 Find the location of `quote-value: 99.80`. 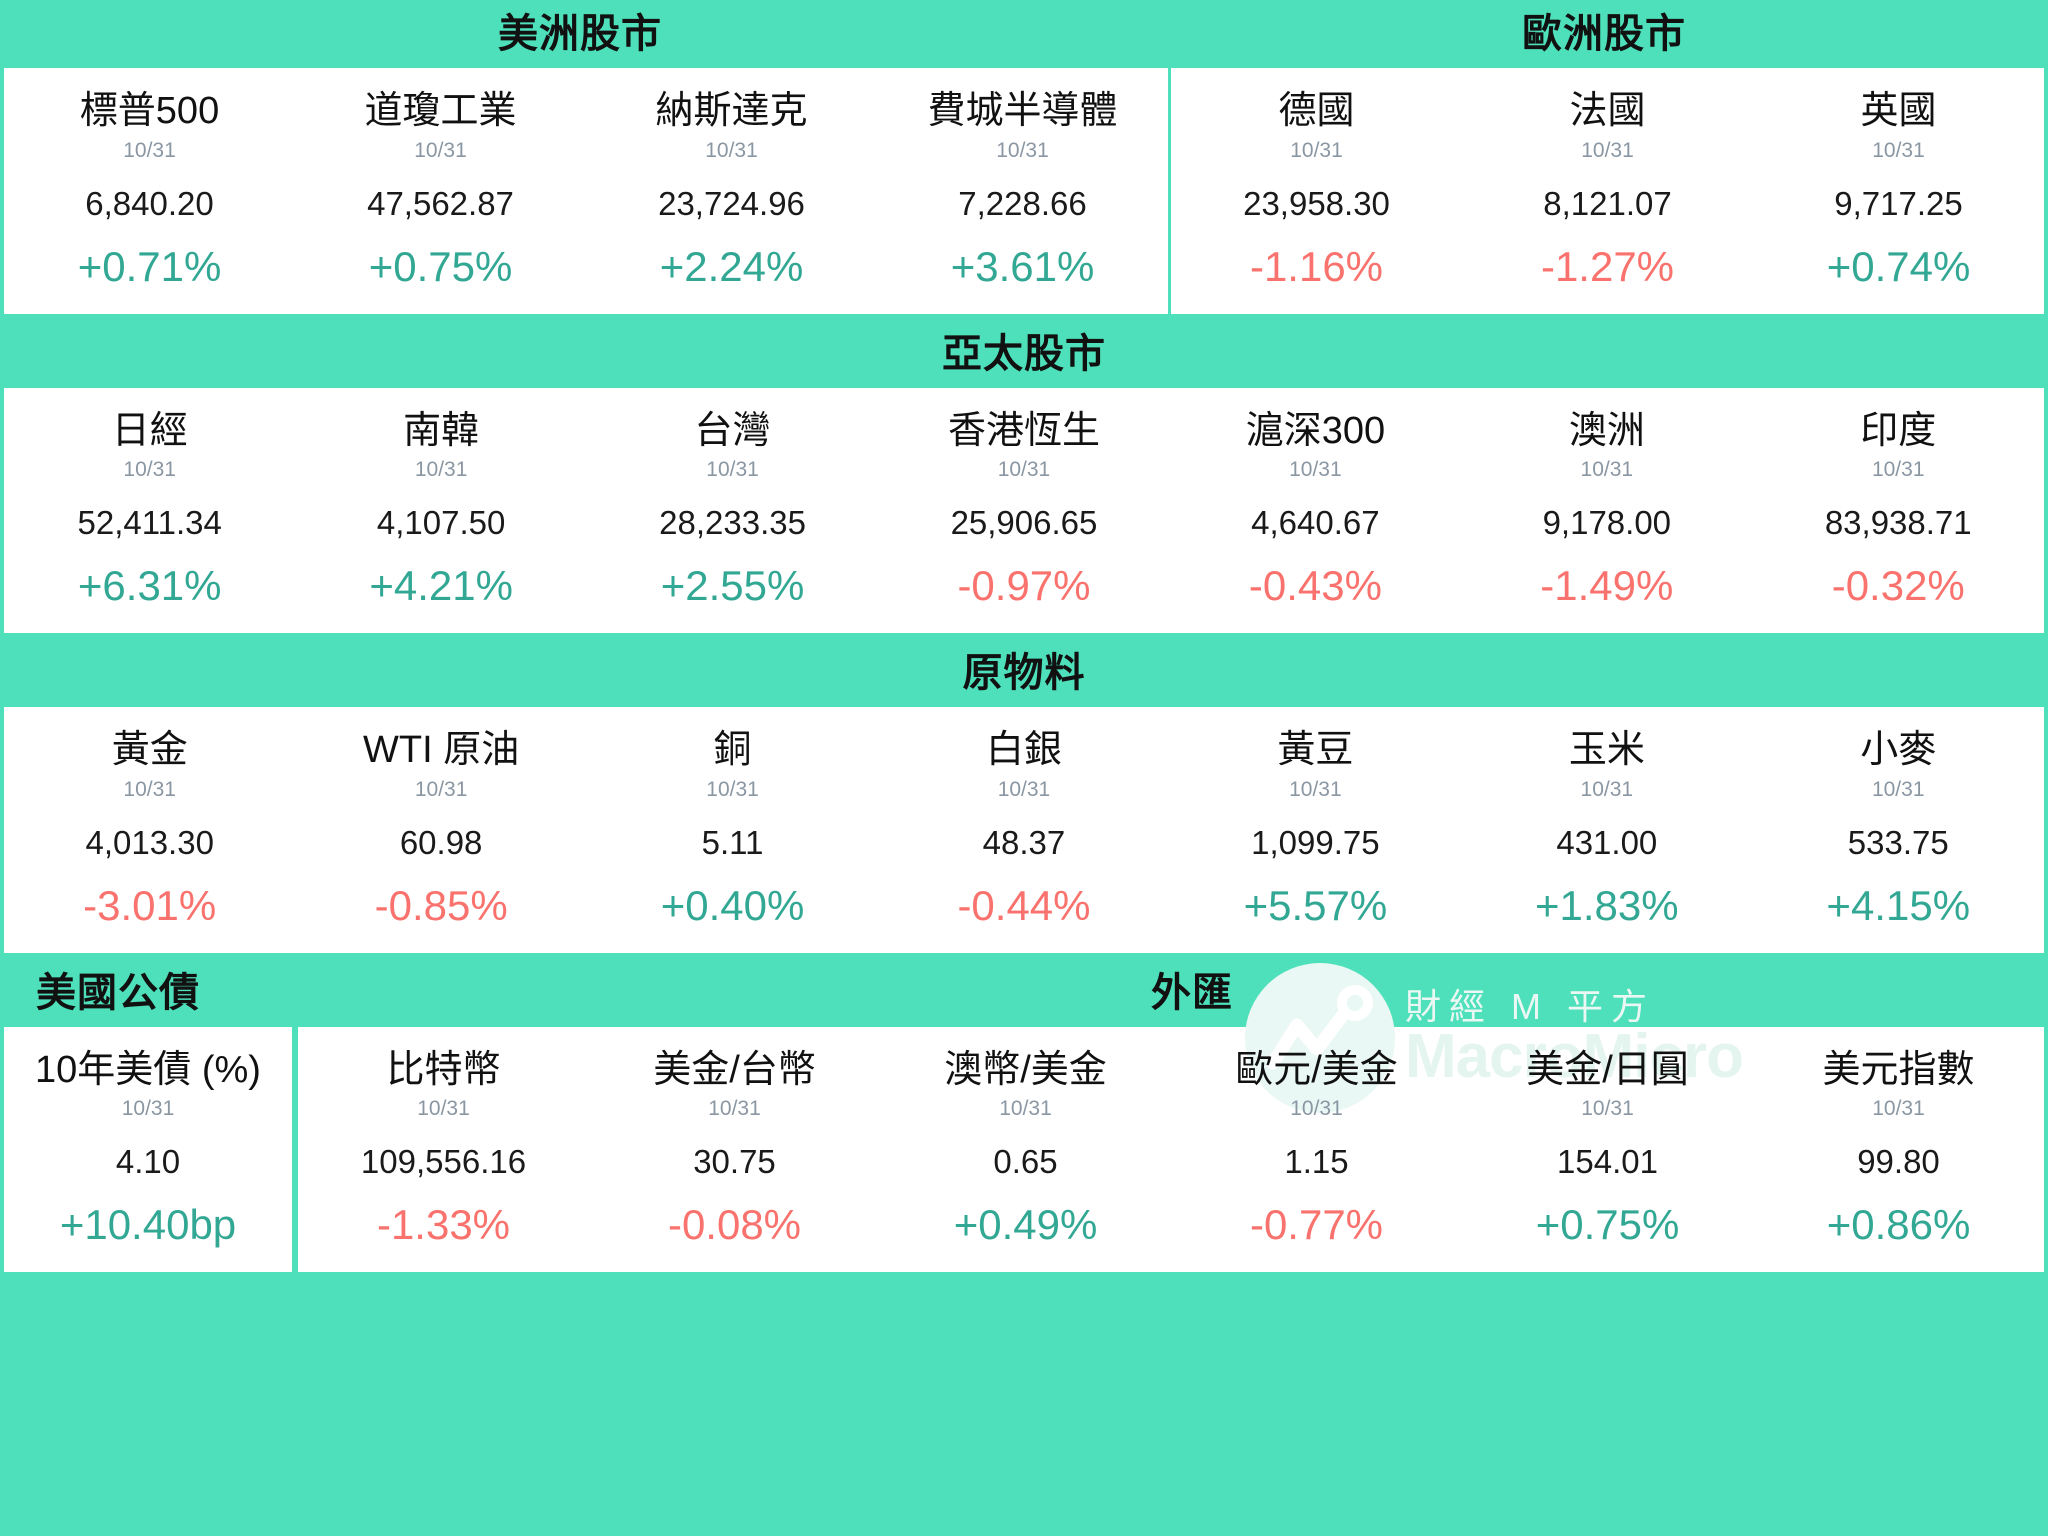

quote-value: 99.80 is located at coordinates (1898, 1162).